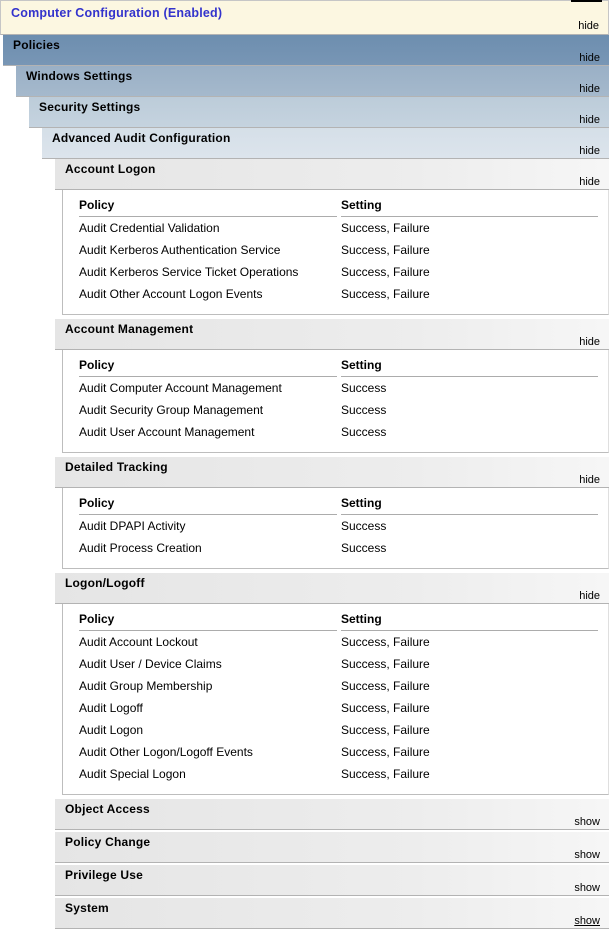  What do you see at coordinates (116, 467) in the screenshot?
I see `detailed-tracking-title: Detailed Tracking` at bounding box center [116, 467].